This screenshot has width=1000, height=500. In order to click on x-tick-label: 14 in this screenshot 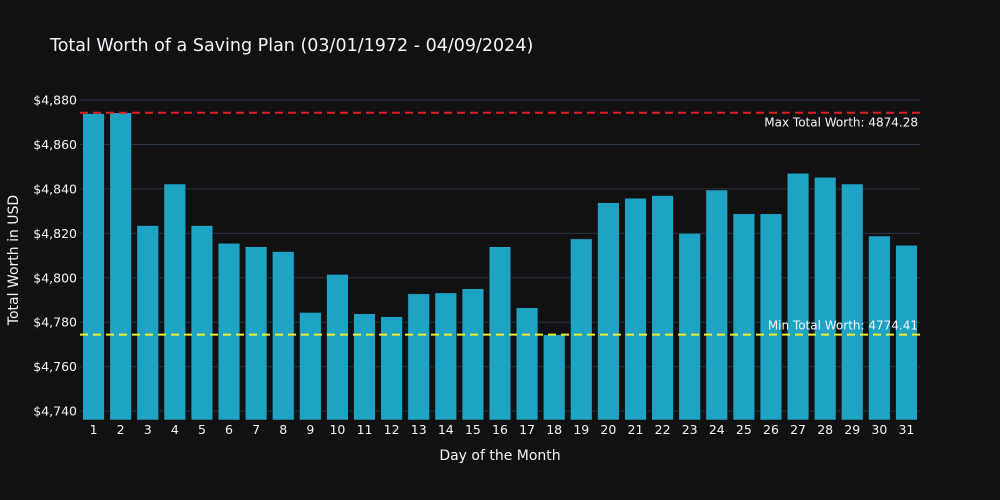, I will do `click(446, 429)`.